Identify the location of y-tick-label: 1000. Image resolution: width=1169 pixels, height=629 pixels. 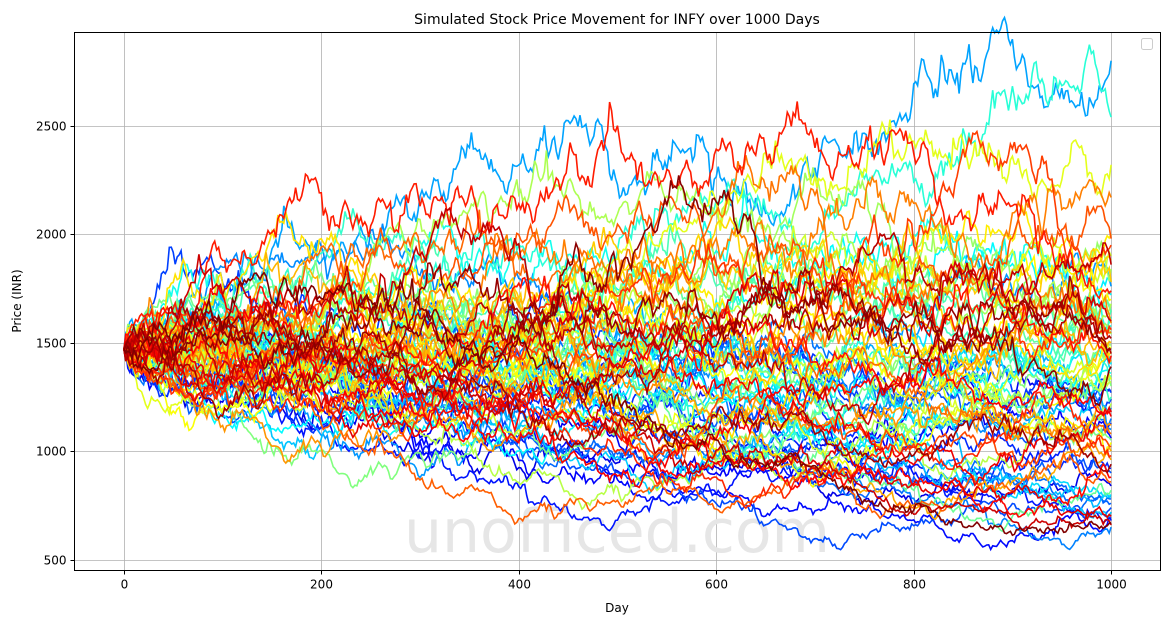
(51, 452).